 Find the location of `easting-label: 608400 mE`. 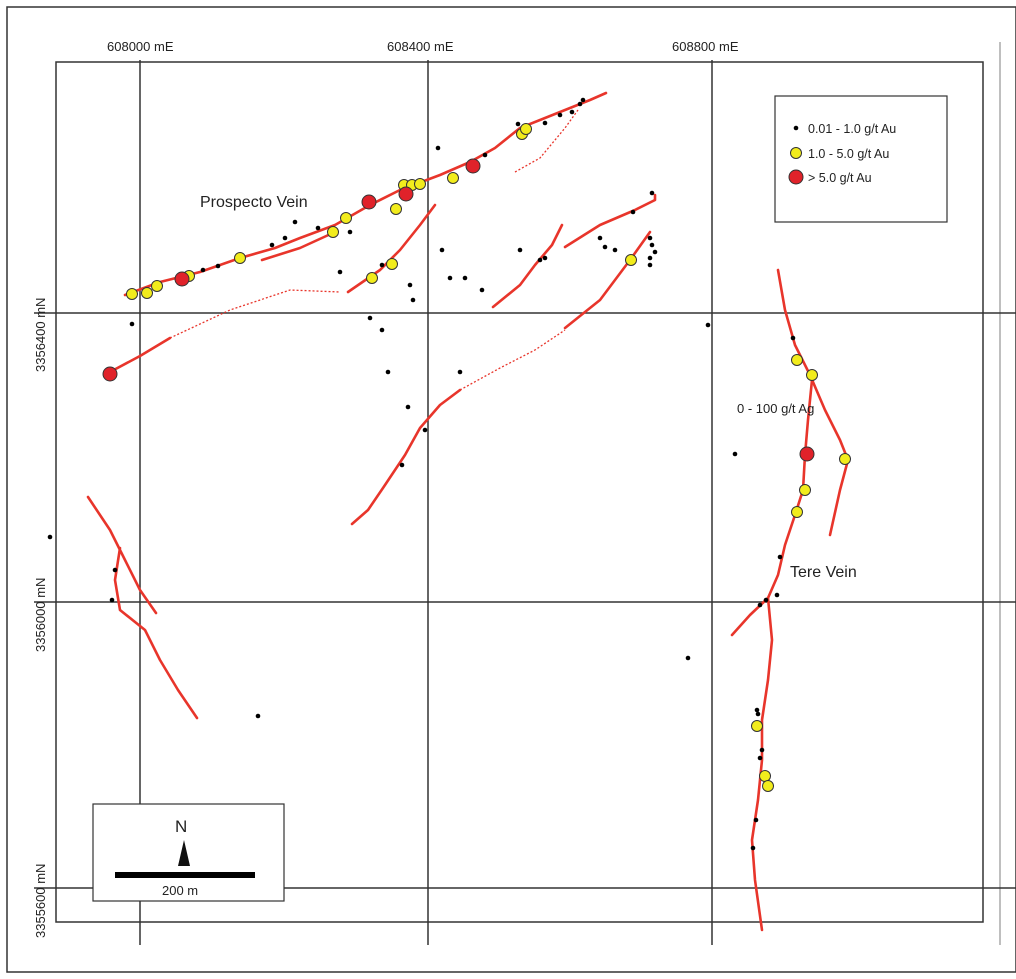

easting-label: 608400 mE is located at coordinates (420, 46).